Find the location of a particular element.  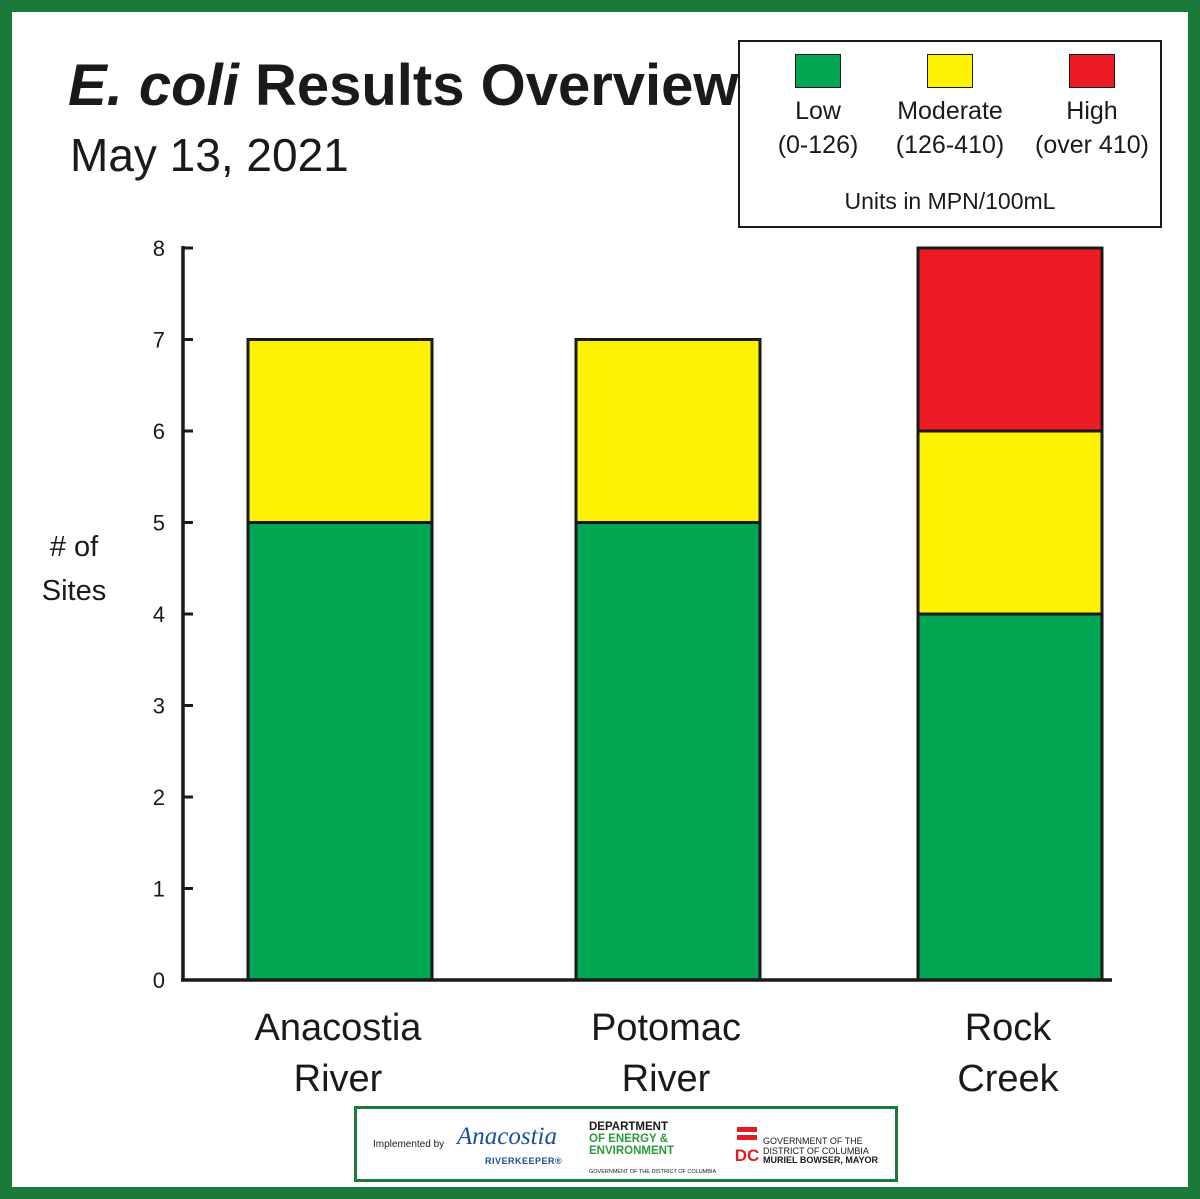

implemented-by: Implemented by is located at coordinates (409, 1144).